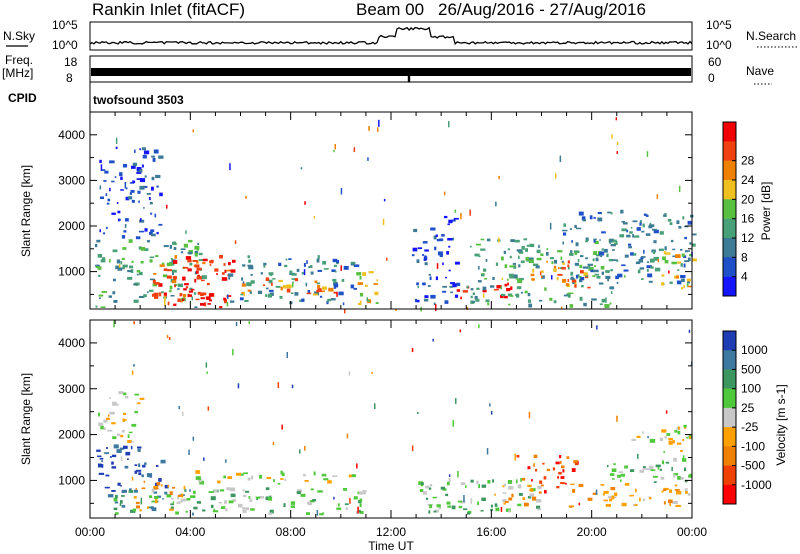 This screenshot has height=554, width=800. What do you see at coordinates (26, 419) in the screenshot?
I see `velocity-ylabel: Slant Range [km]` at bounding box center [26, 419].